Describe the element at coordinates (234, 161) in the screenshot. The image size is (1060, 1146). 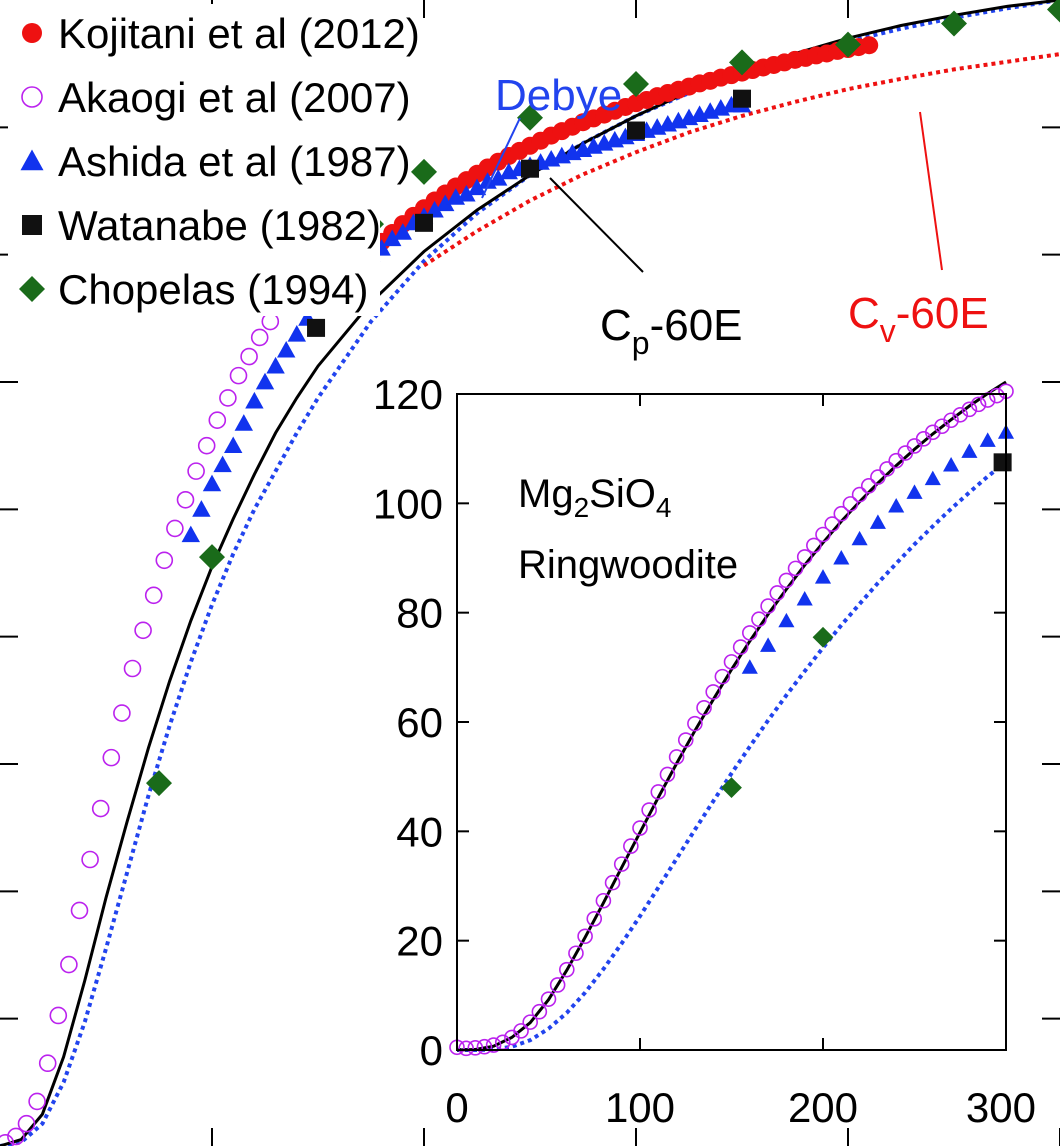
I see `legend-label: Ashida et al (1987)` at that location.